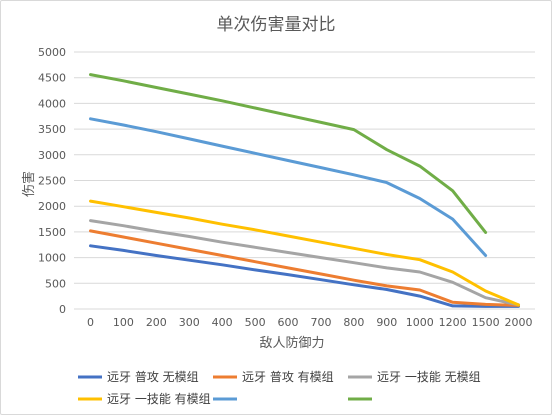  I want to click on y-tick-labels: 0 500 1000 1500 2000 2500 3000 3500 4000 4500 5000, so click(52, 181).